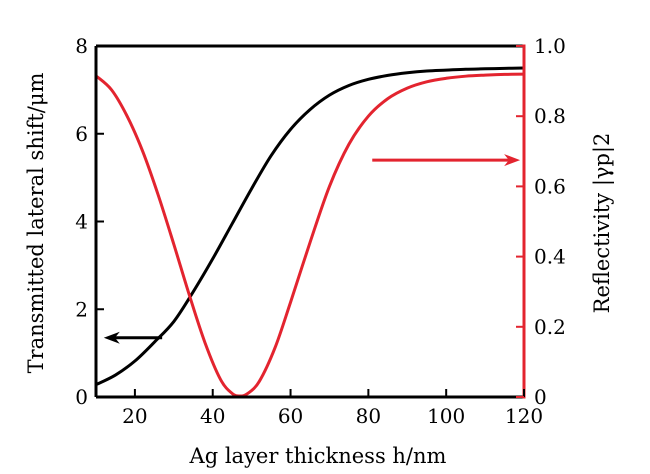 The width and height of the screenshot is (650, 474). What do you see at coordinates (81, 46) in the screenshot?
I see `y-left-tick-label: 8` at bounding box center [81, 46].